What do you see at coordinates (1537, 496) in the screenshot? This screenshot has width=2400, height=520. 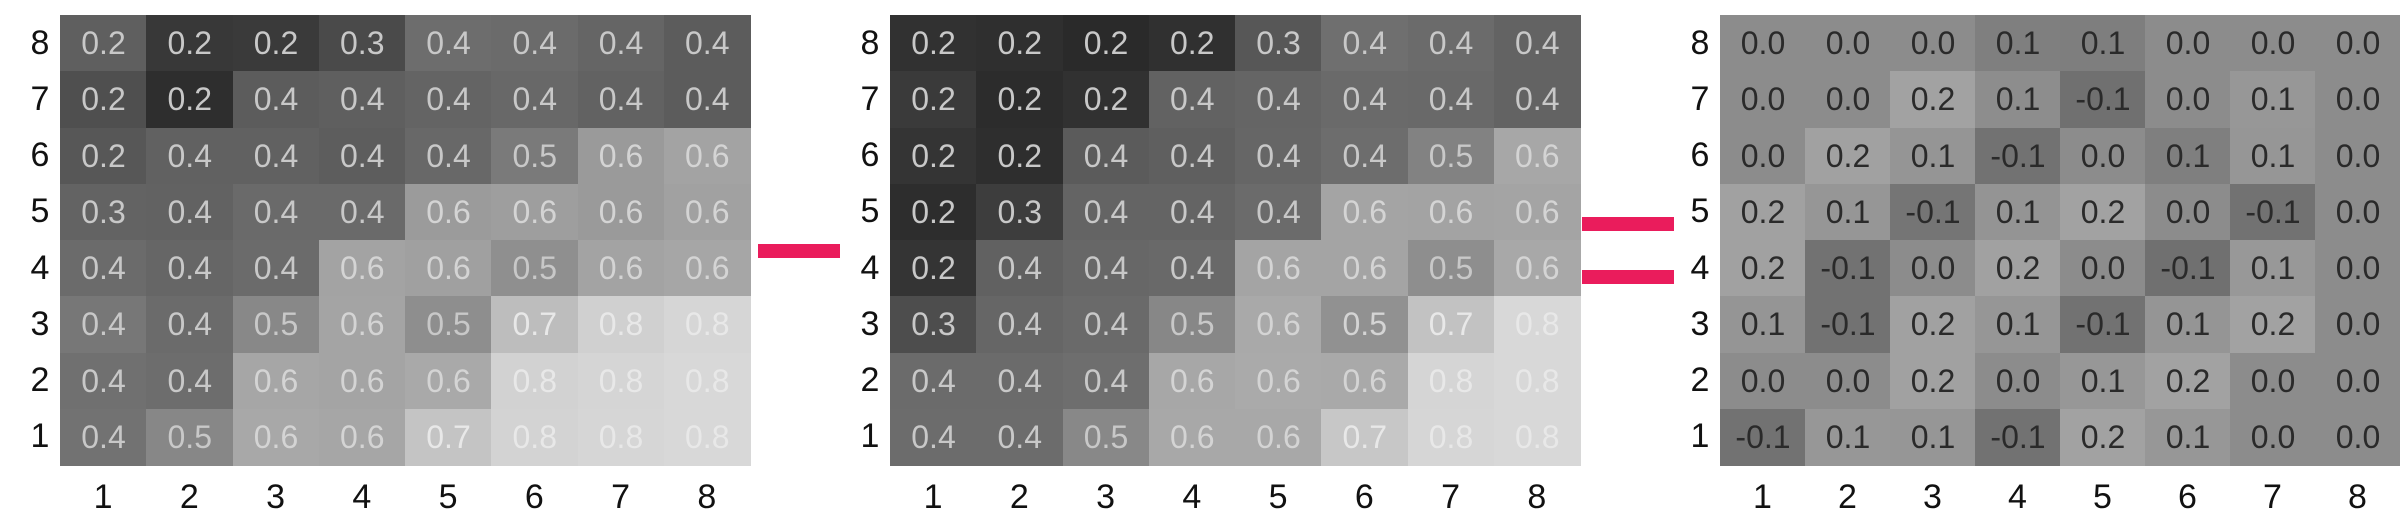 I see `column-label: 8` at bounding box center [1537, 496].